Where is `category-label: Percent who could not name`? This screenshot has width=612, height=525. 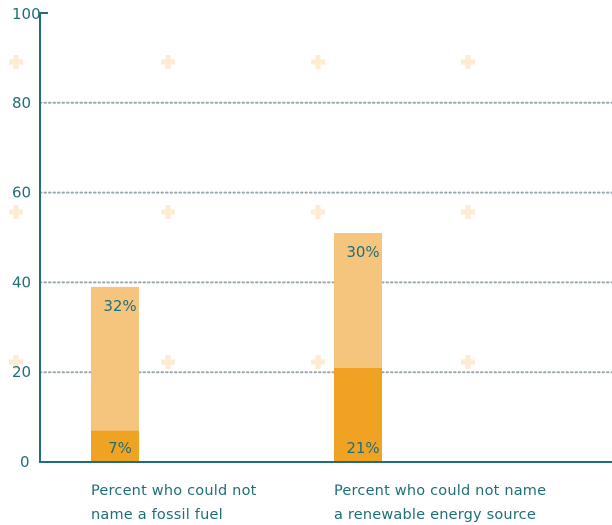 category-label: Percent who could not name is located at coordinates (440, 491).